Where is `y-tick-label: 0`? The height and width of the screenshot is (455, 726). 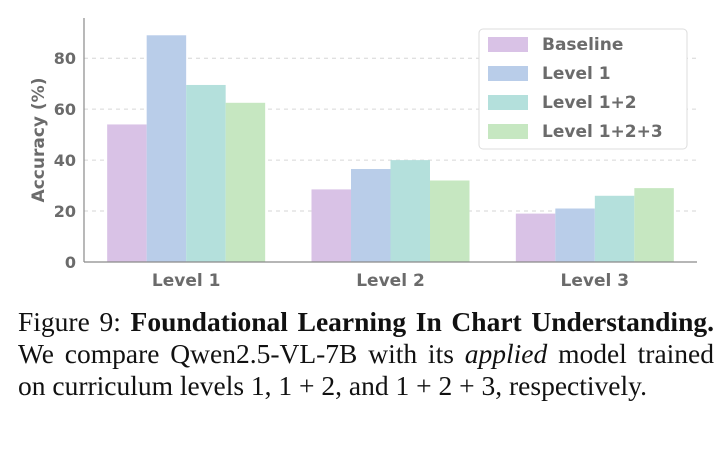
y-tick-label: 0 is located at coordinates (70, 262).